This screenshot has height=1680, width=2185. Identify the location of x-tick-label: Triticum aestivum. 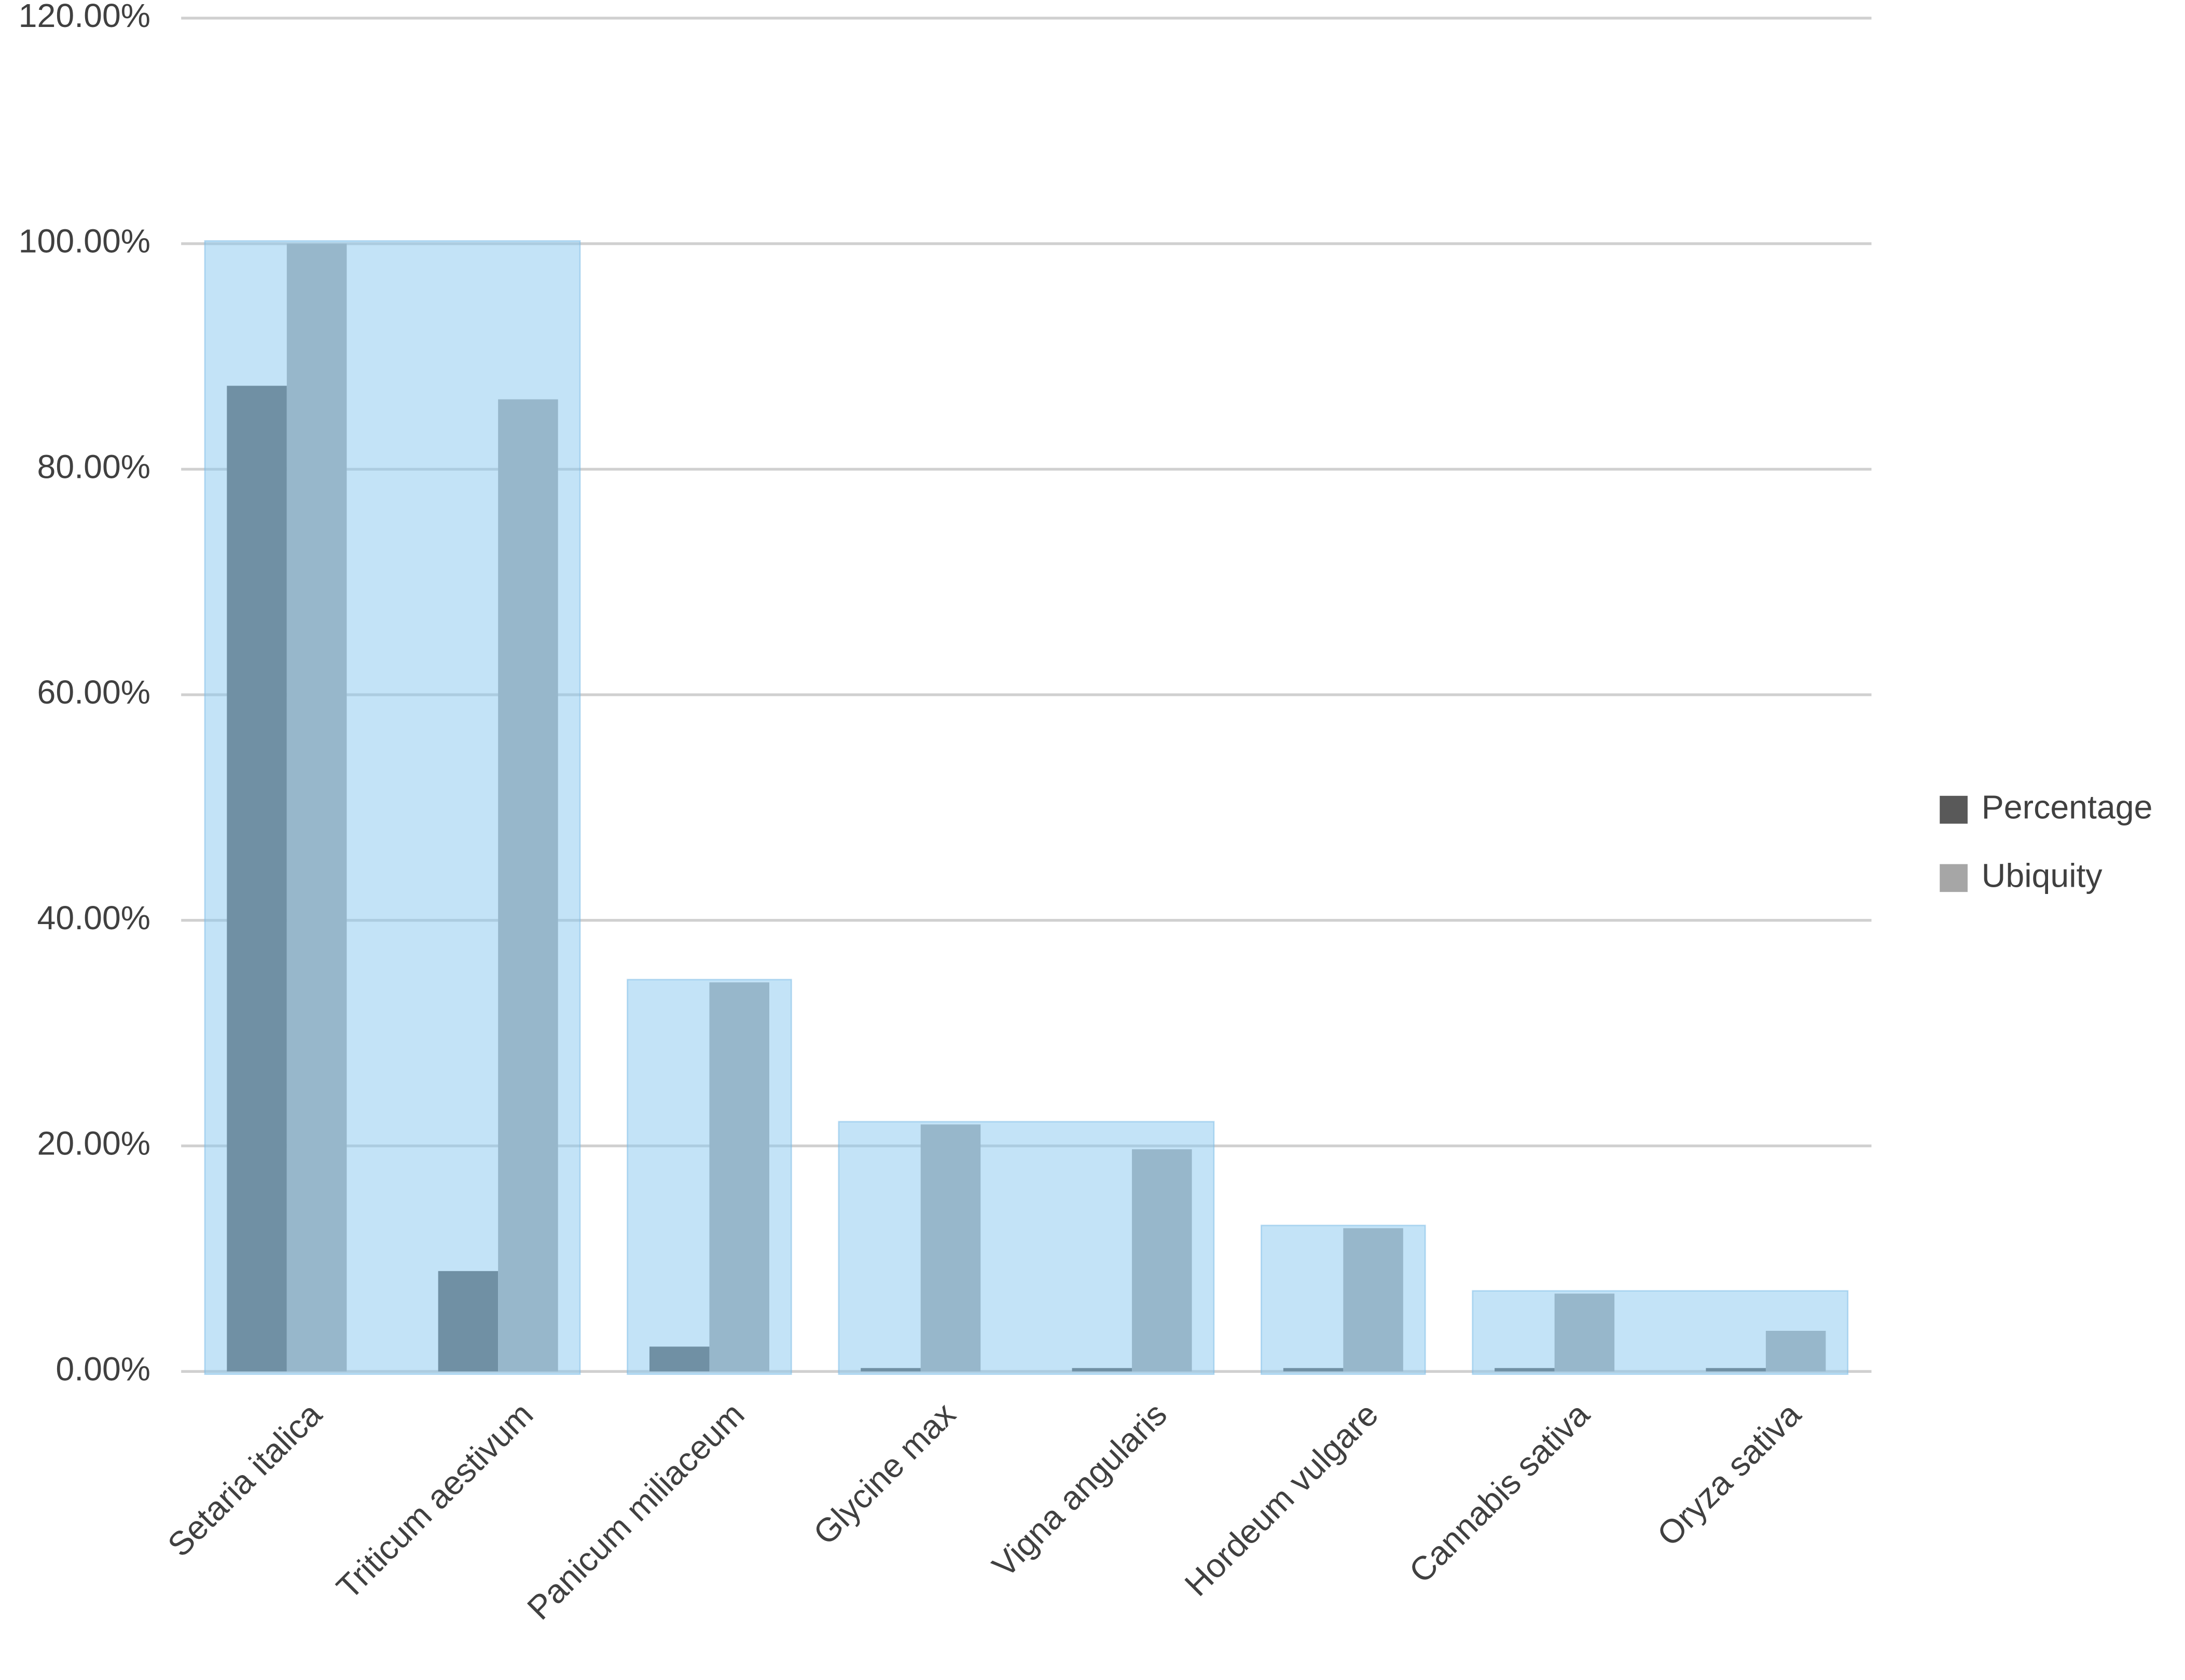
(435, 1501).